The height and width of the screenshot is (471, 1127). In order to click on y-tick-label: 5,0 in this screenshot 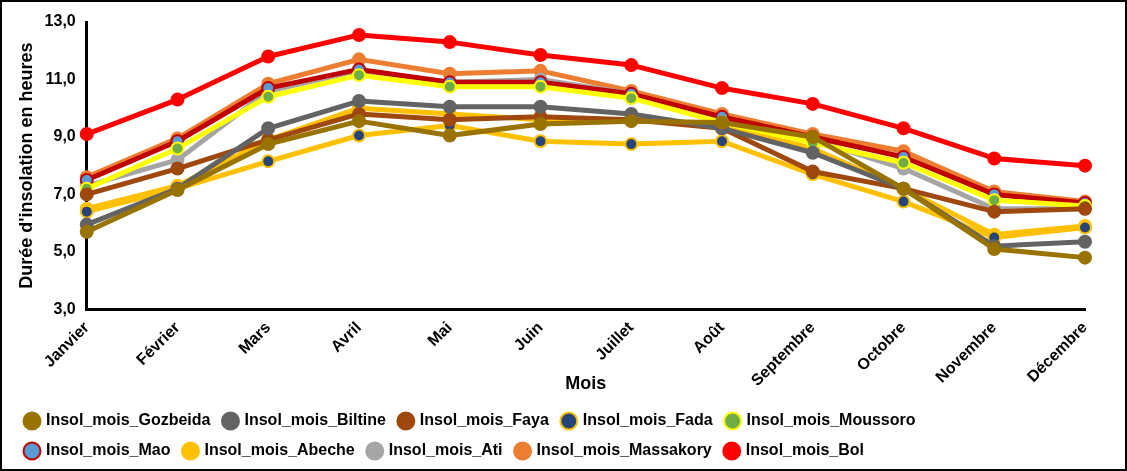, I will do `click(64, 251)`.